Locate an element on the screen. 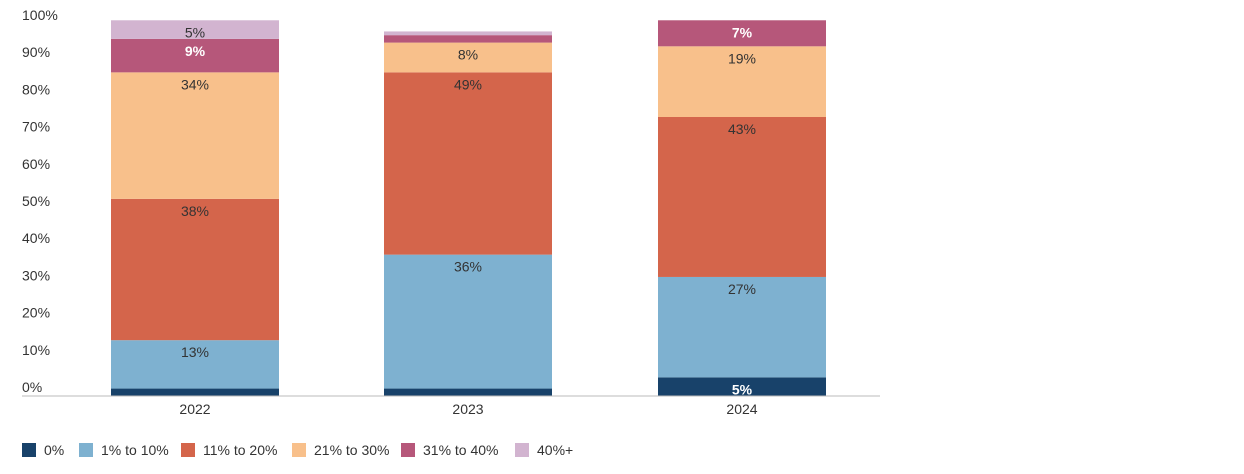  data-label: 19% is located at coordinates (742, 58).